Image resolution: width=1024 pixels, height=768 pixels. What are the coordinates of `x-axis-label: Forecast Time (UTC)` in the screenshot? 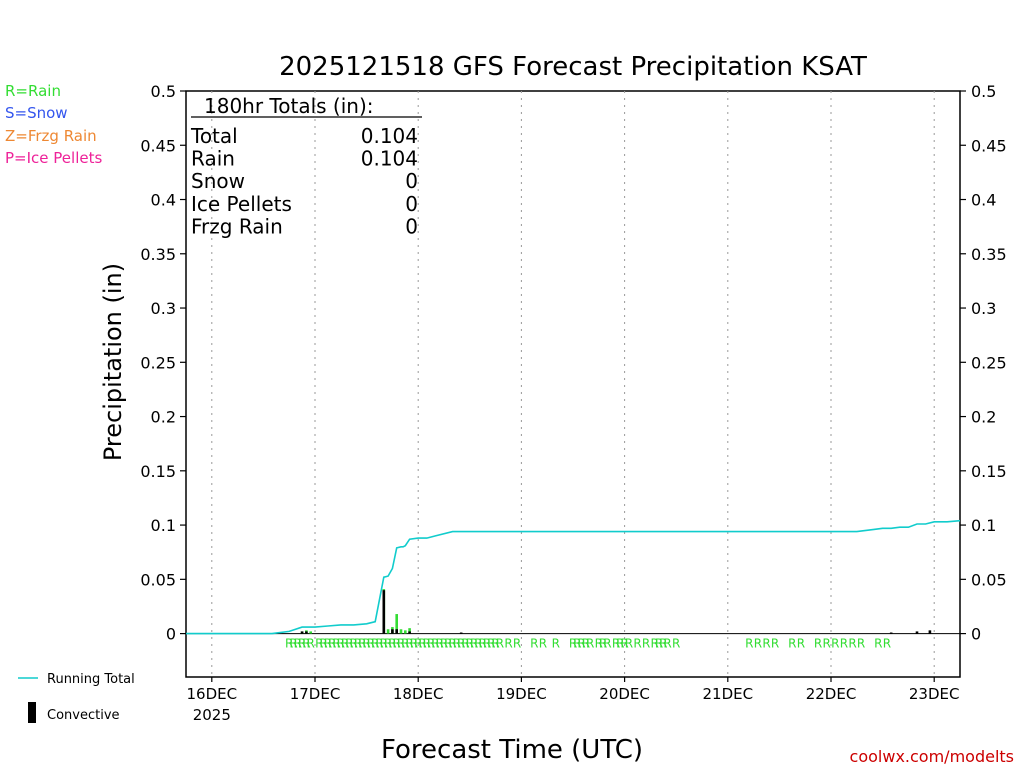 It's located at (512, 750).